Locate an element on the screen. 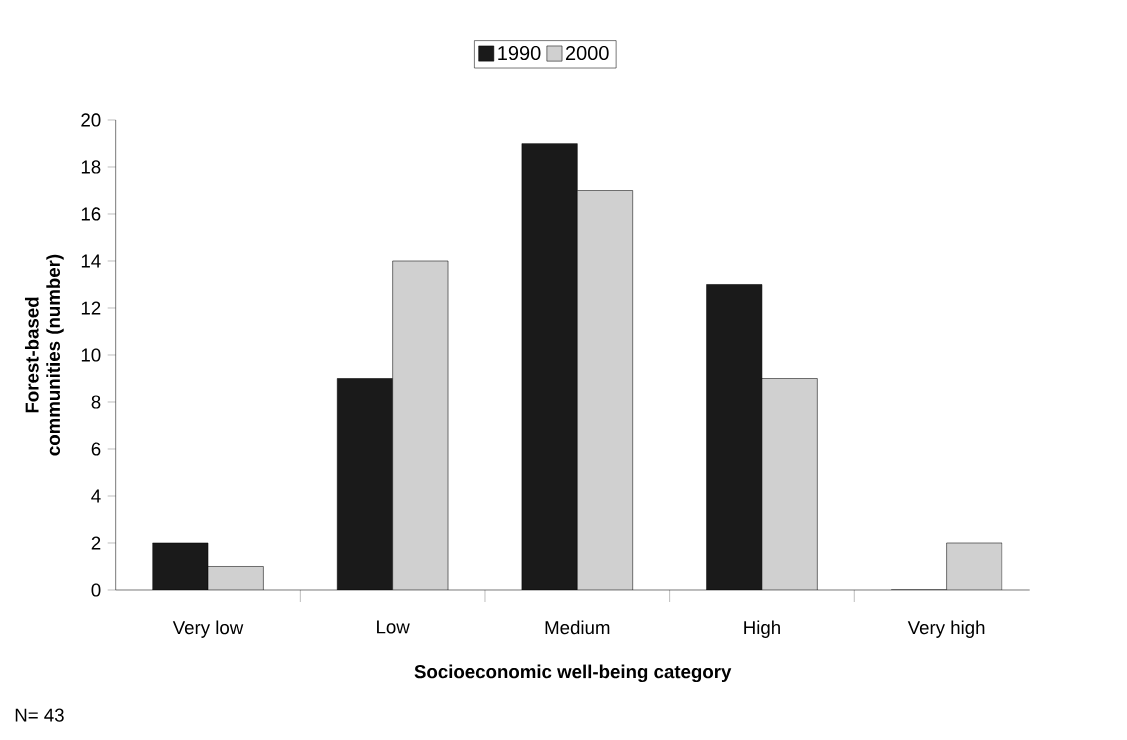 The image size is (1127, 740). x-axis-title: Socioeconomic well-being category is located at coordinates (573, 673).